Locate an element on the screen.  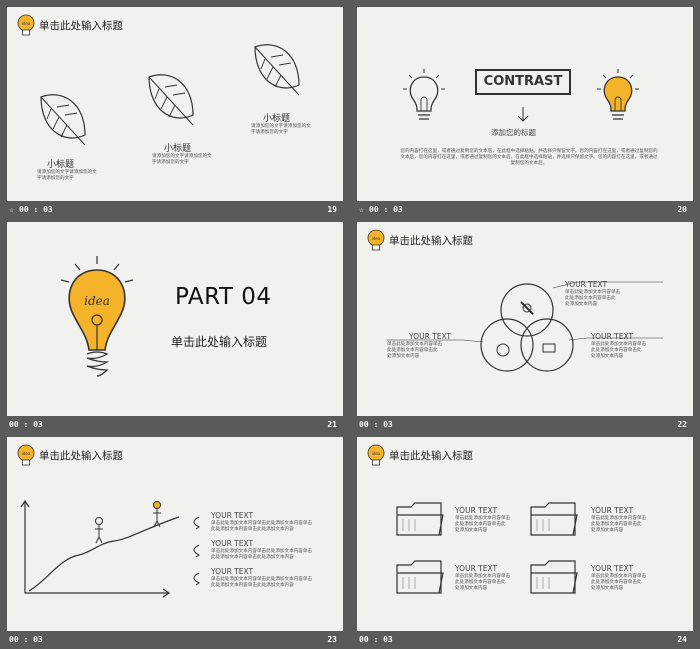
venn-diagram is located at coordinates (525, 326).